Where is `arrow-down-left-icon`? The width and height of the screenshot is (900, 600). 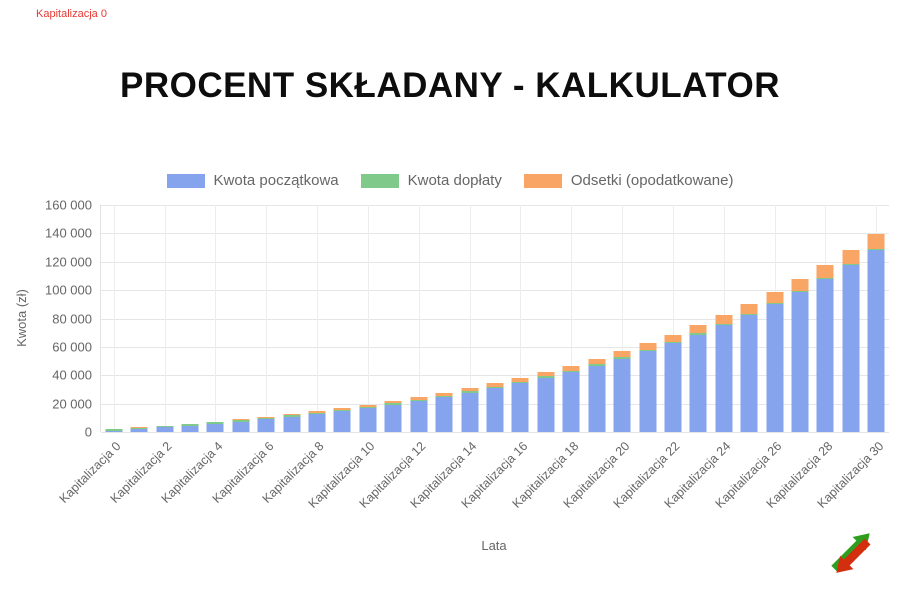 arrow-down-left-icon is located at coordinates (853, 555).